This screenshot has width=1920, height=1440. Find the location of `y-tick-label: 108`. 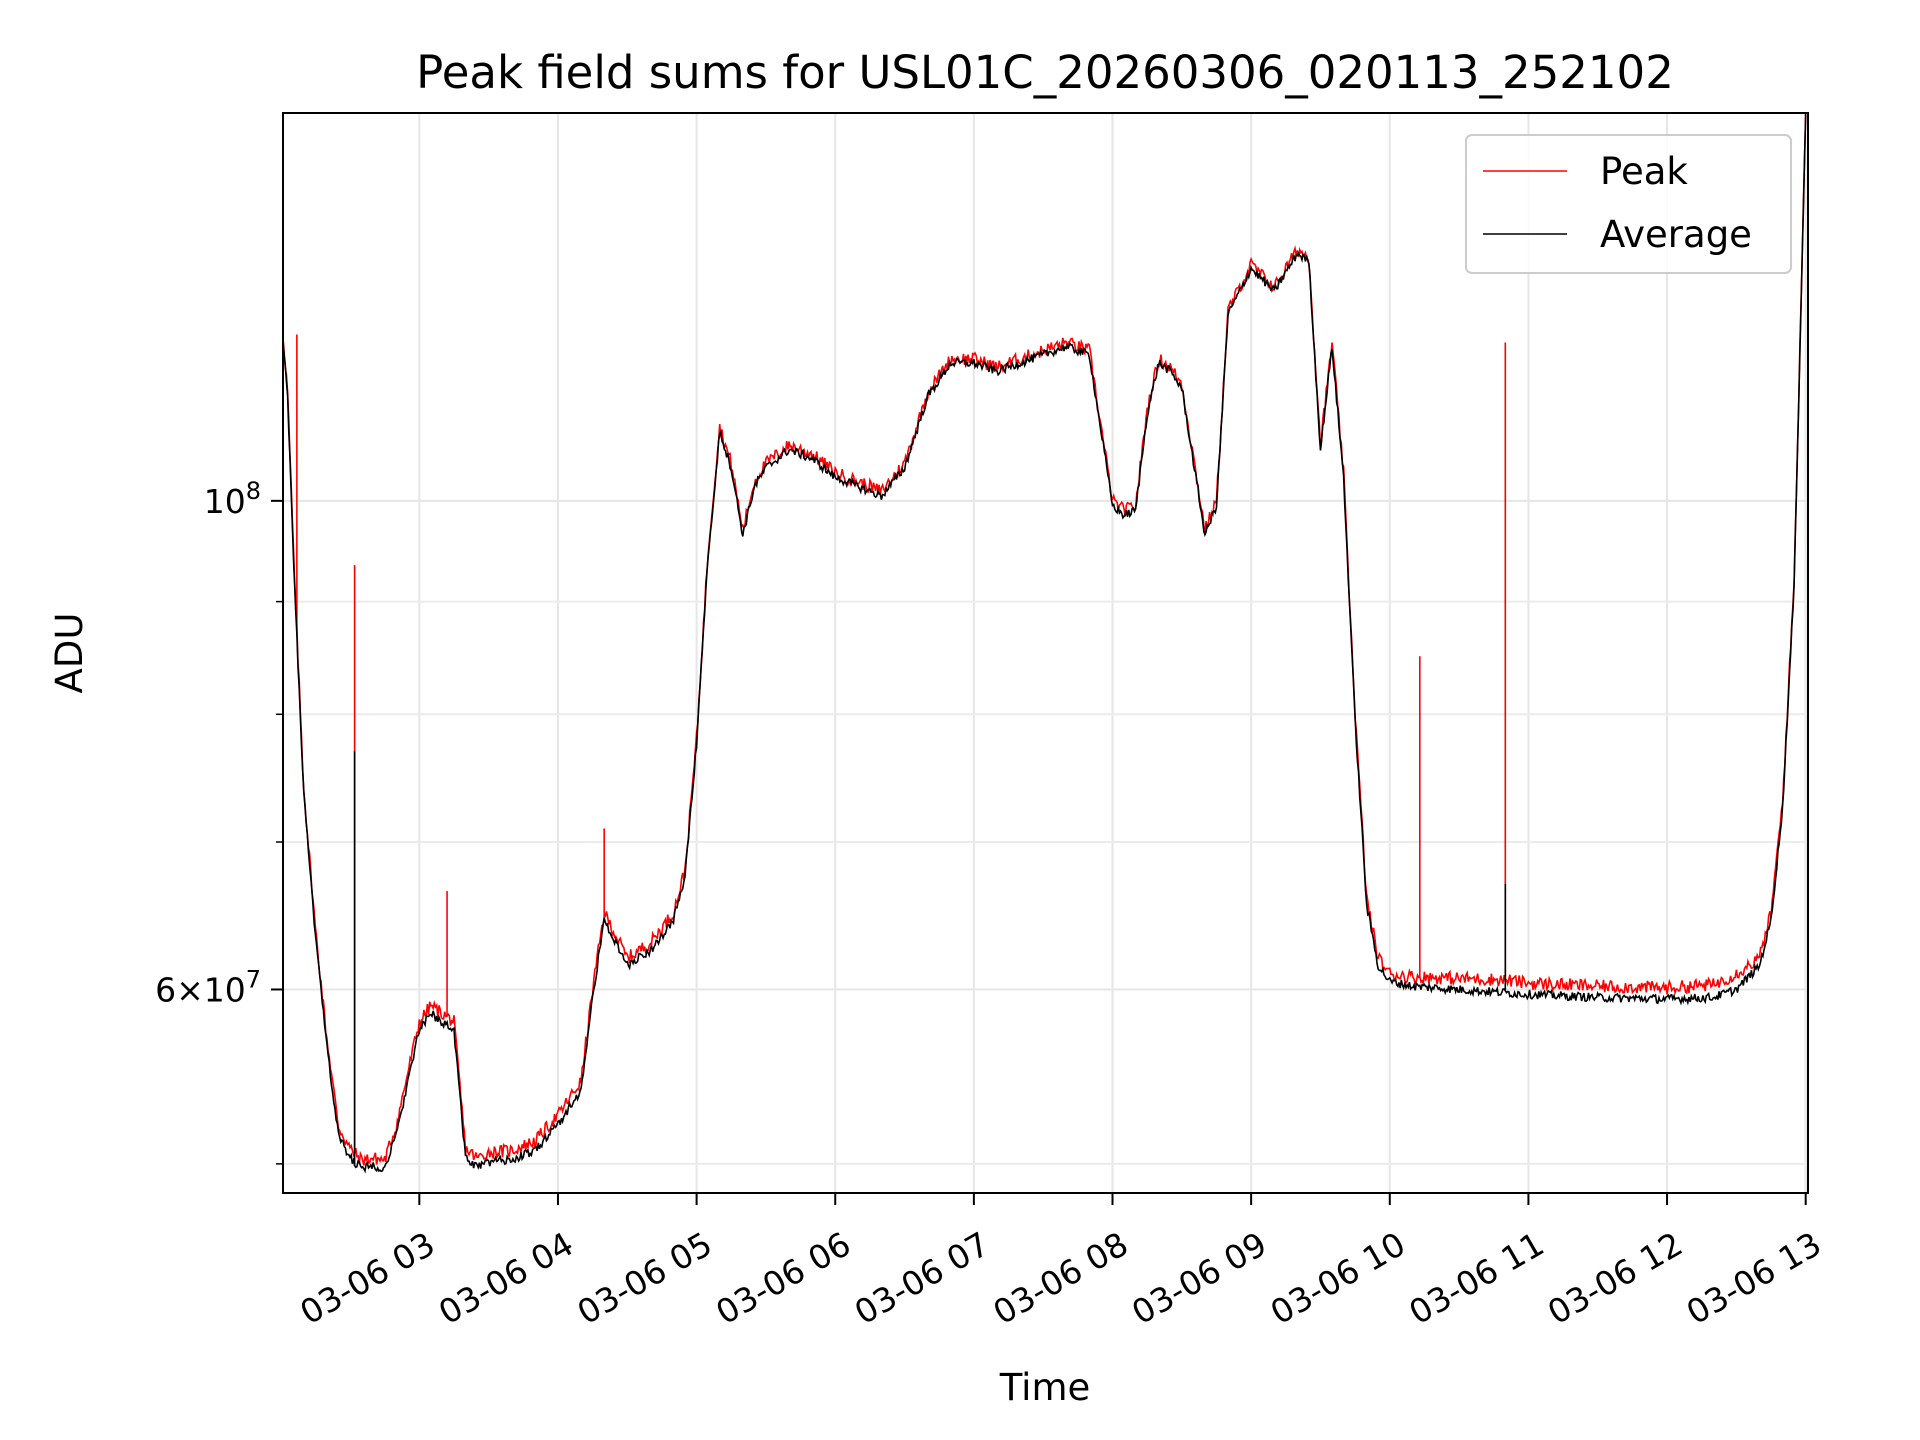

y-tick-label: 108 is located at coordinates (232, 499).